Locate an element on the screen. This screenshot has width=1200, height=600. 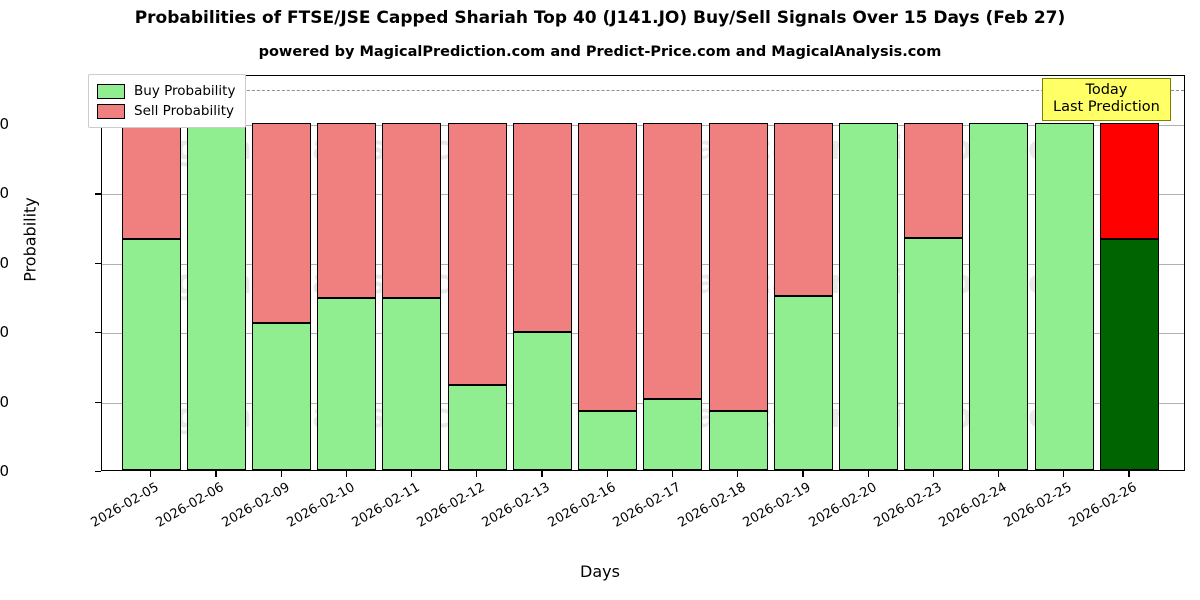
legend-item-sell: Sell Probability is located at coordinates (166, 111).